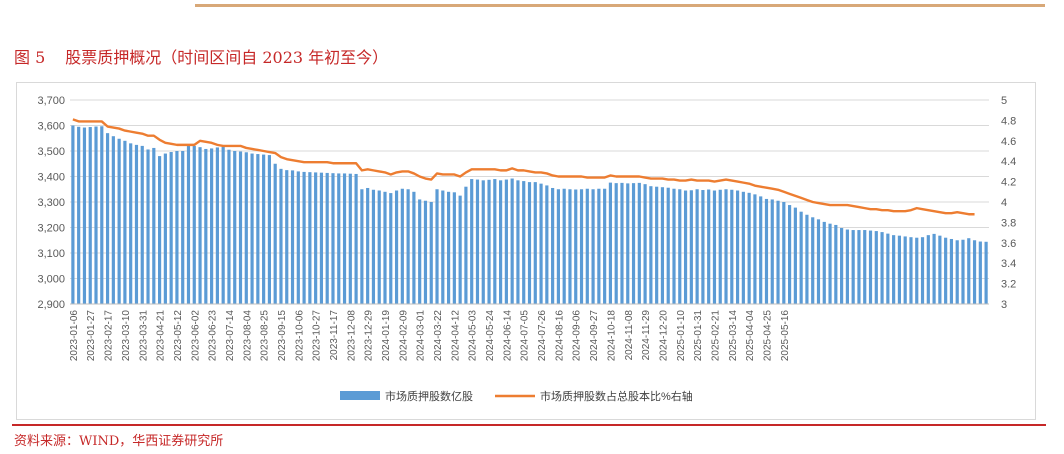 This screenshot has width=1064, height=454. I want to click on figure-title-text: 股票质押概况（时间区间自 2023 年初至今）, so click(227, 57).